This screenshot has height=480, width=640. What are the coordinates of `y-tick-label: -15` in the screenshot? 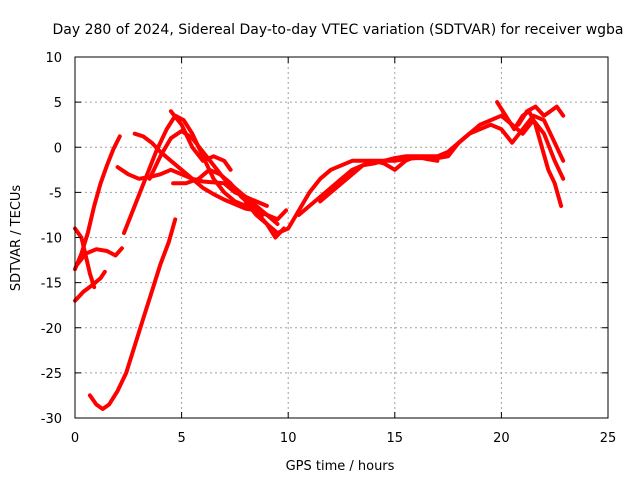 It's located at (51, 284).